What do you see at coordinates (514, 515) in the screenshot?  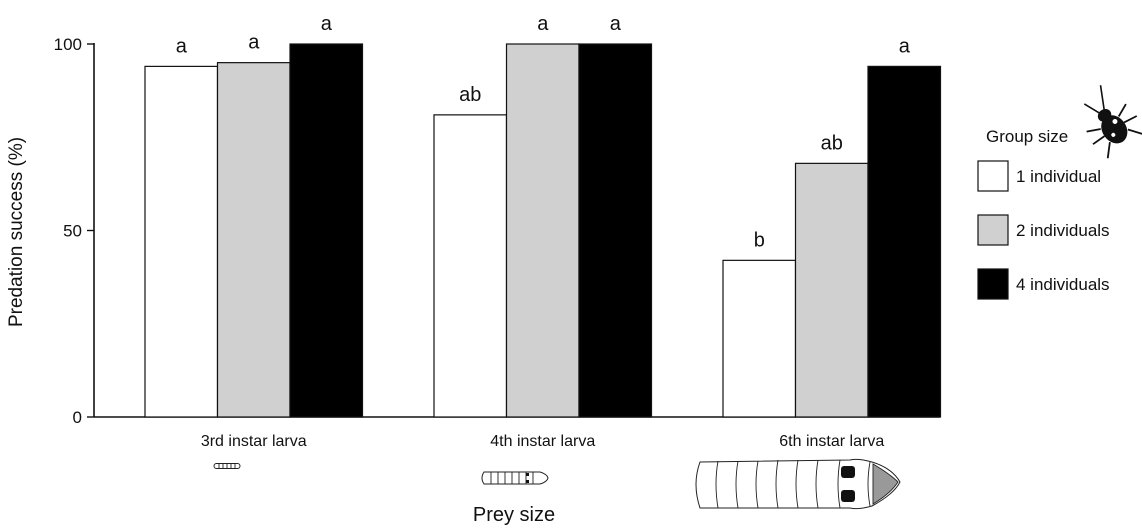 I see `x-axis-label: Prey size` at bounding box center [514, 515].